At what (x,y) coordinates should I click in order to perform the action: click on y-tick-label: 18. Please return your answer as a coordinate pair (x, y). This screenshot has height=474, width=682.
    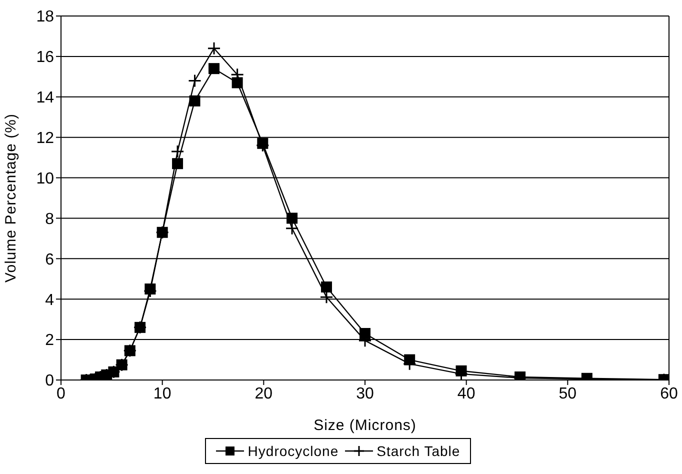
    Looking at the image, I should click on (45, 17).